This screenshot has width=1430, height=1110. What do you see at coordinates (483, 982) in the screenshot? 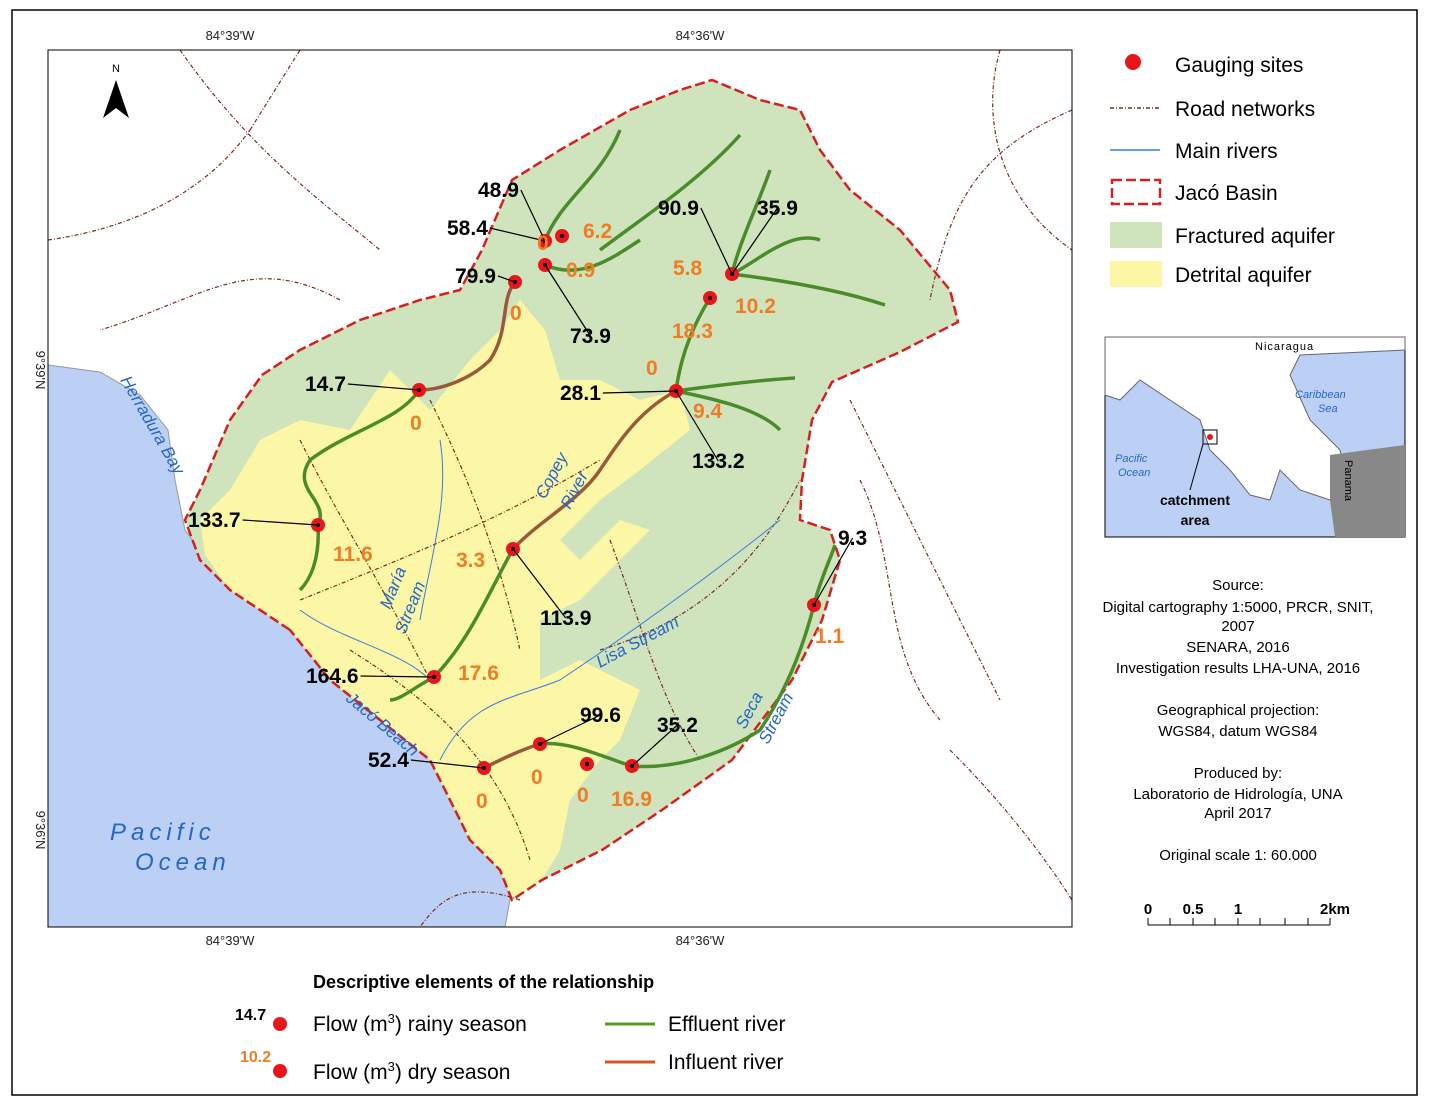
I see `legend-title: Descriptive elements of the relationship` at bounding box center [483, 982].